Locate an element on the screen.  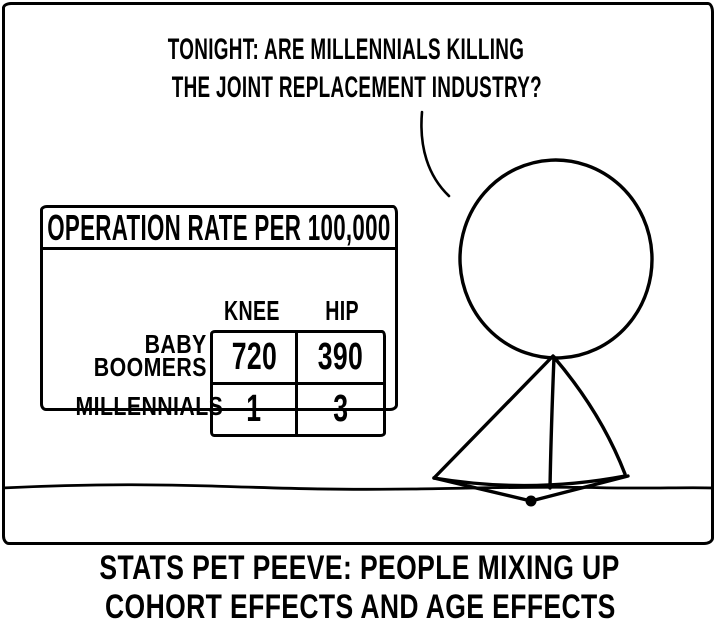
cell-millennials-knee: 1 is located at coordinates (255, 409).